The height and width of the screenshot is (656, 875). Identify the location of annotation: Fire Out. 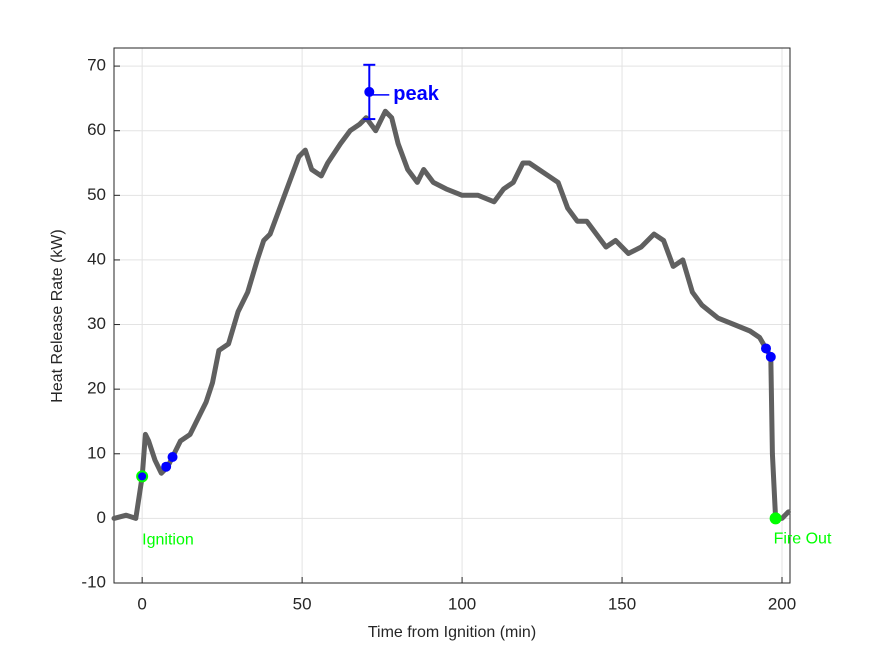
(803, 539).